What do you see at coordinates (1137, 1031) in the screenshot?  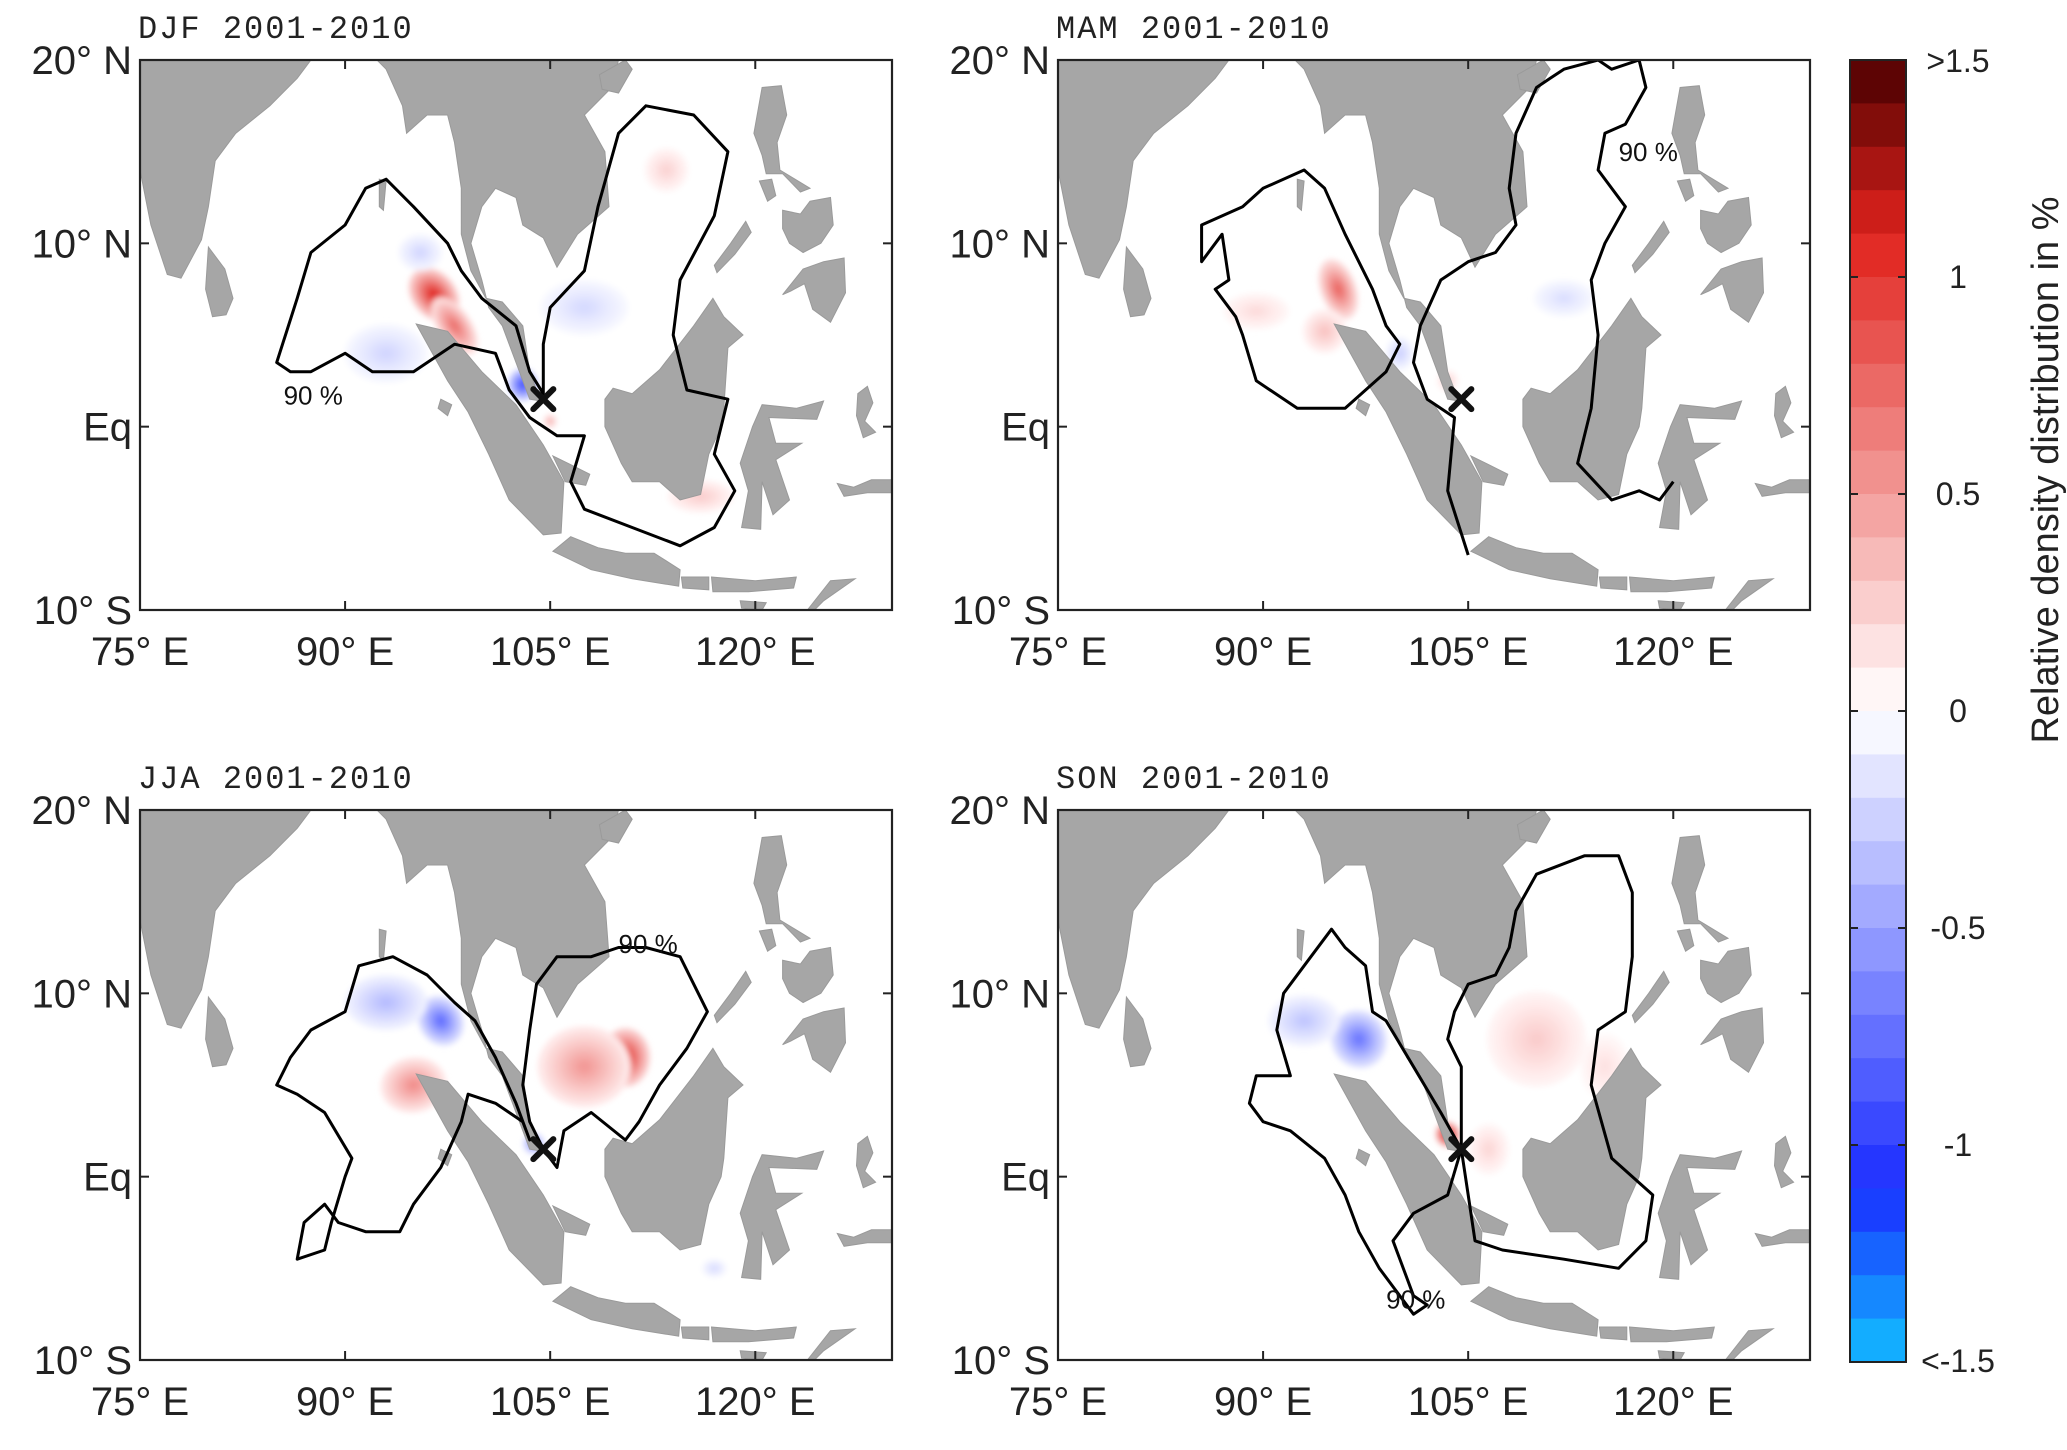 I see `land-sri-lanka` at bounding box center [1137, 1031].